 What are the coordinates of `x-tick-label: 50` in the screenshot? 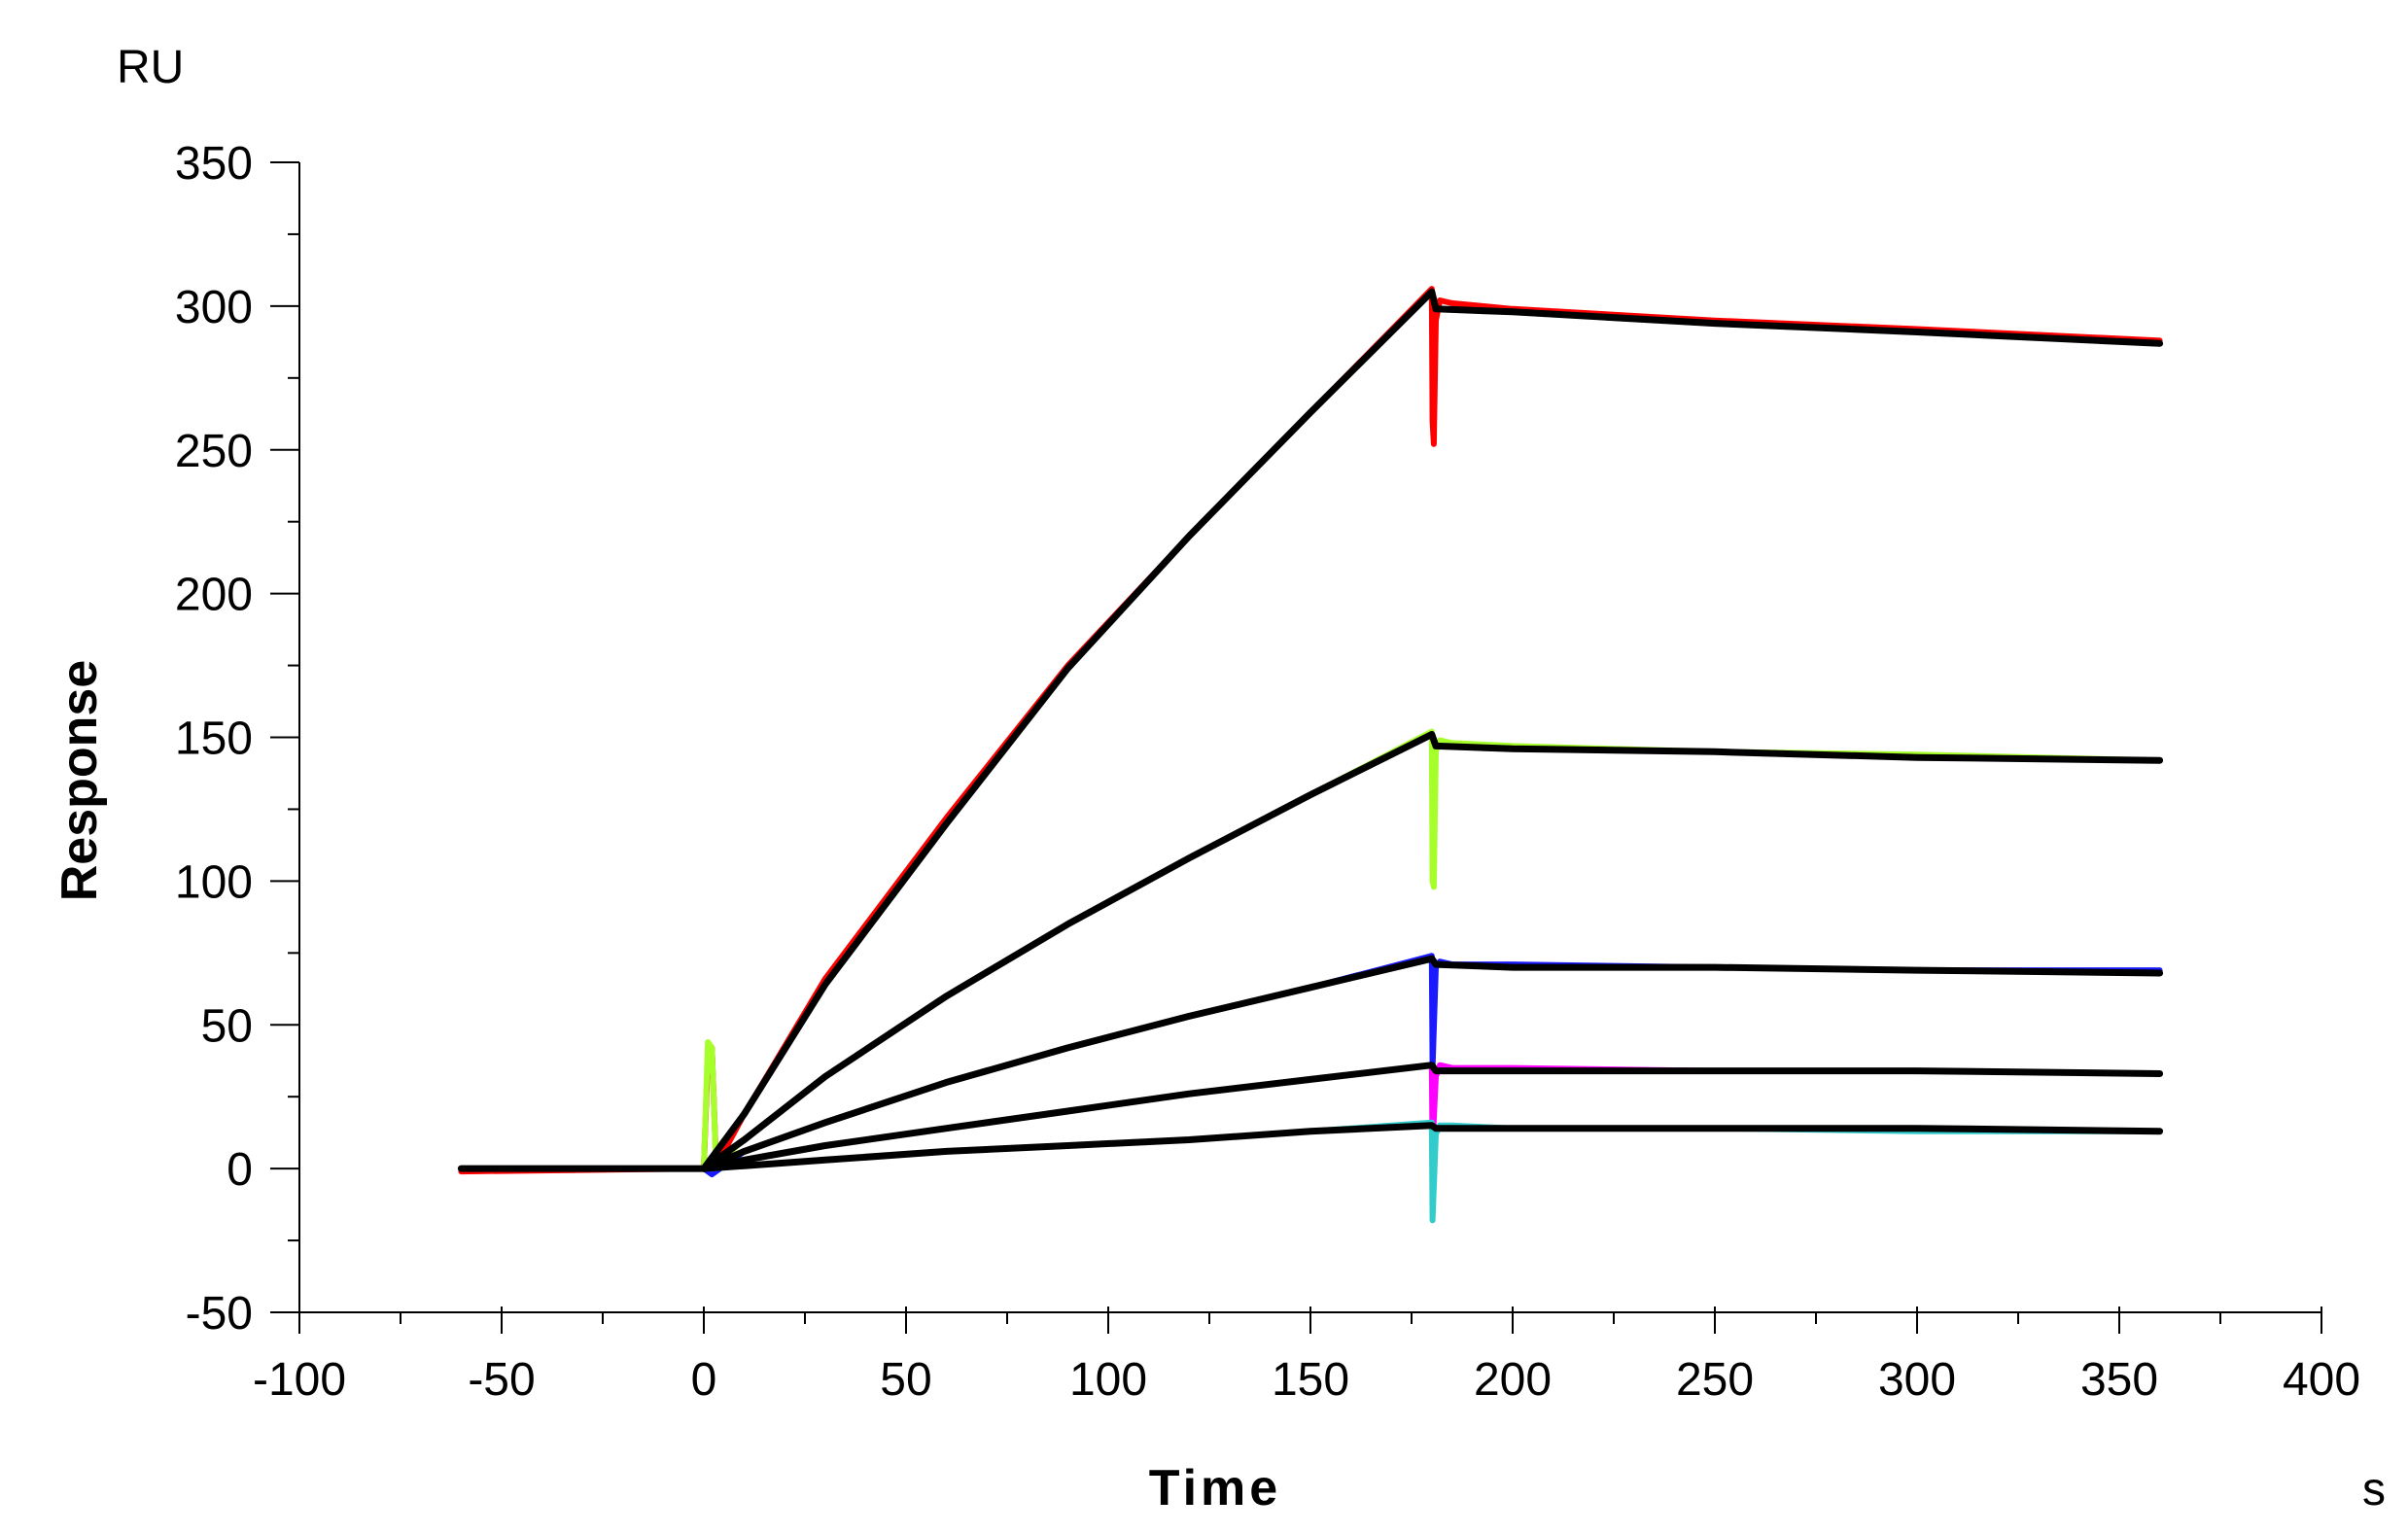 It's located at (905, 1380).